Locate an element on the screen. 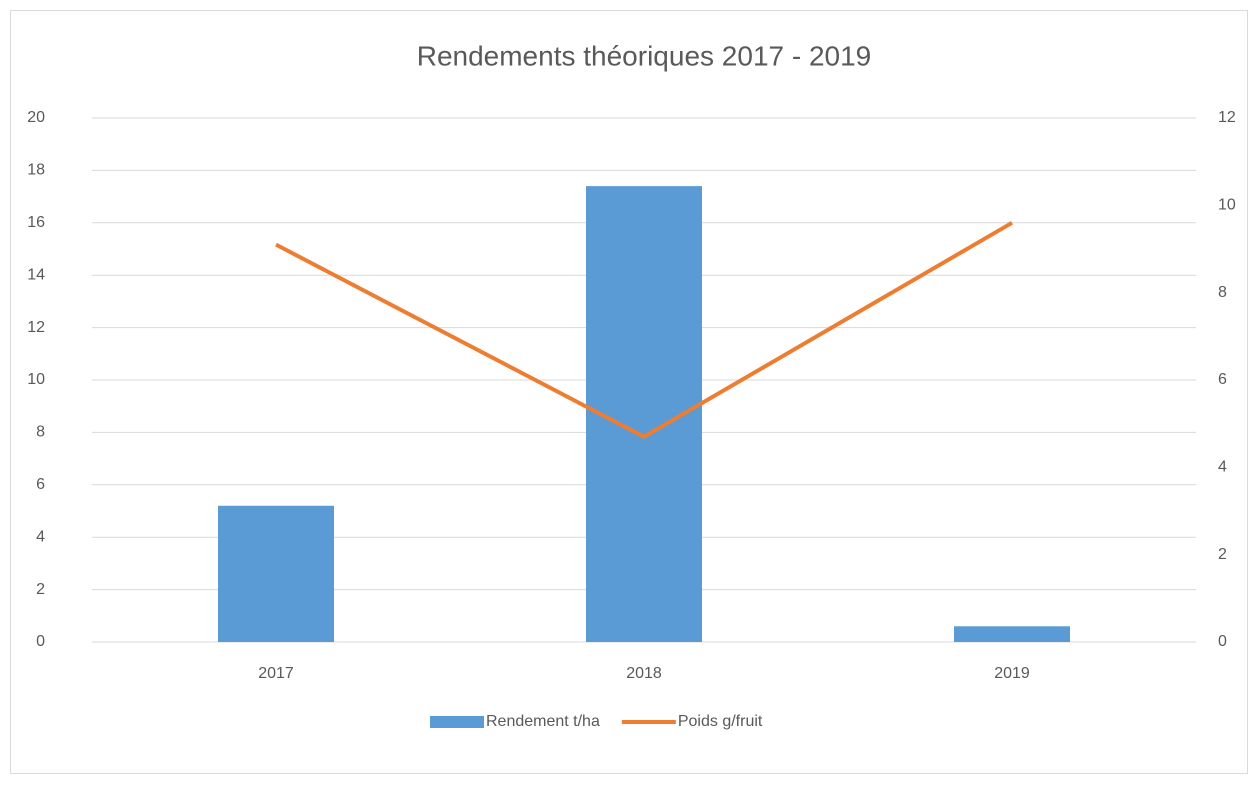 The height and width of the screenshot is (789, 1258). y2-tick-label: 10 is located at coordinates (1227, 205).